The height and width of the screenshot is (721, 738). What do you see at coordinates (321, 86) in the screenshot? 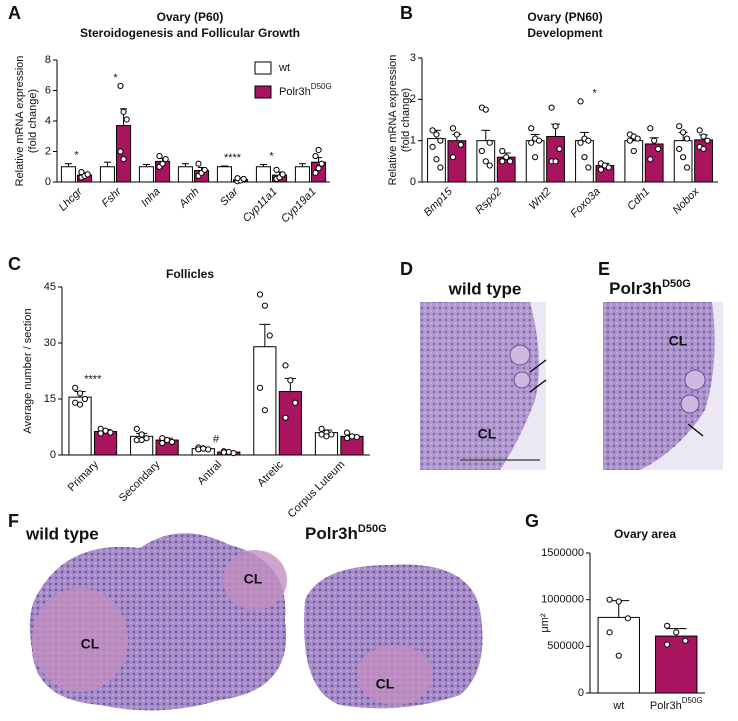
I see `legend-superscript: D50G` at bounding box center [321, 86].